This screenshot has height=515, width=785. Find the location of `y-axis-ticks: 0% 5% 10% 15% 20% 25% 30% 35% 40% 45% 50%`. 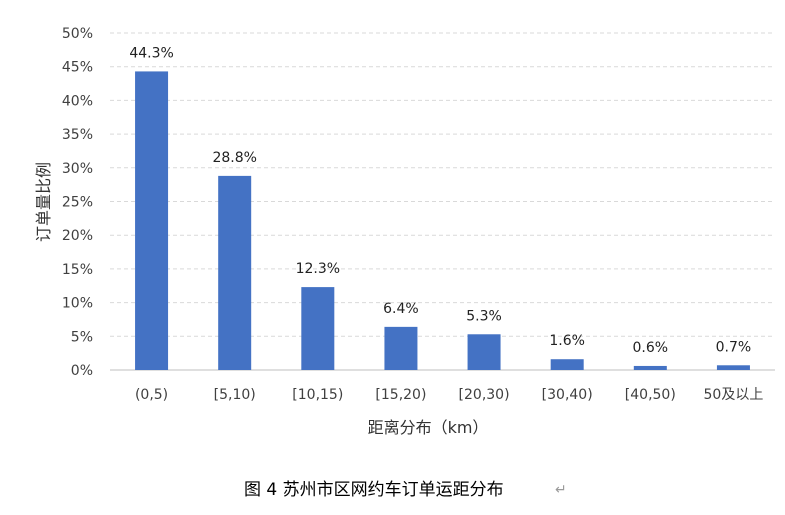

y-axis-ticks: 0% 5% 10% 15% 20% 25% 30% 35% 40% 45% 50% is located at coordinates (77, 202).